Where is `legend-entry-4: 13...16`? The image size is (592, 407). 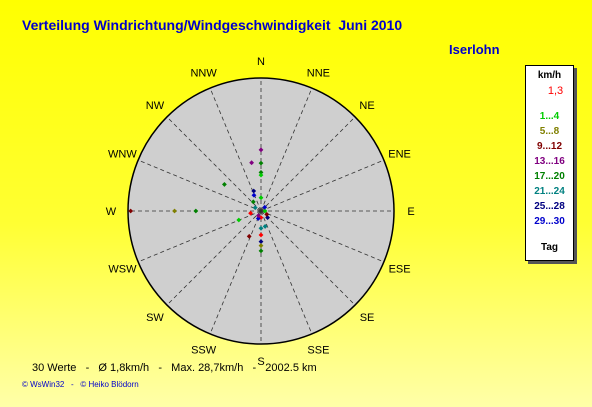 legend-entry-4: 13...16 is located at coordinates (549, 161).